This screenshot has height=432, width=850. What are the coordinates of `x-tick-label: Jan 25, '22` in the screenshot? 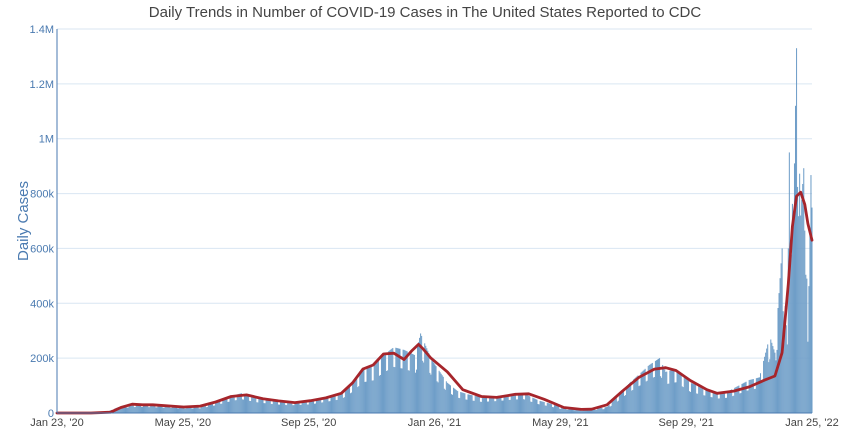 It's located at (811, 423).